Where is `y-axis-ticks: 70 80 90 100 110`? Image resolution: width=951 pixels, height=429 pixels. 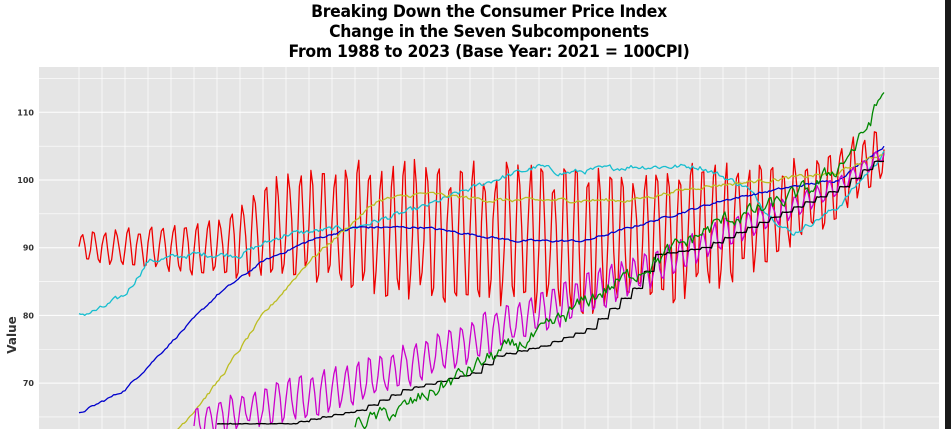 y-axis-ticks: 70 80 90 100 110 is located at coordinates (25, 248).